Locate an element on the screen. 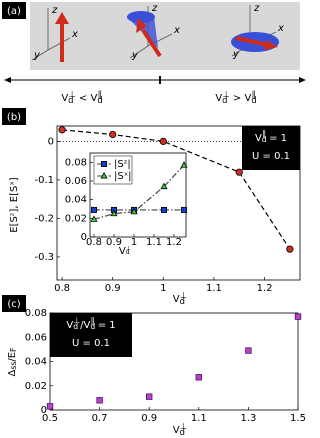 The width and height of the screenshot is (320, 438). y-tick-label: 0.08 is located at coordinates (36, 313).